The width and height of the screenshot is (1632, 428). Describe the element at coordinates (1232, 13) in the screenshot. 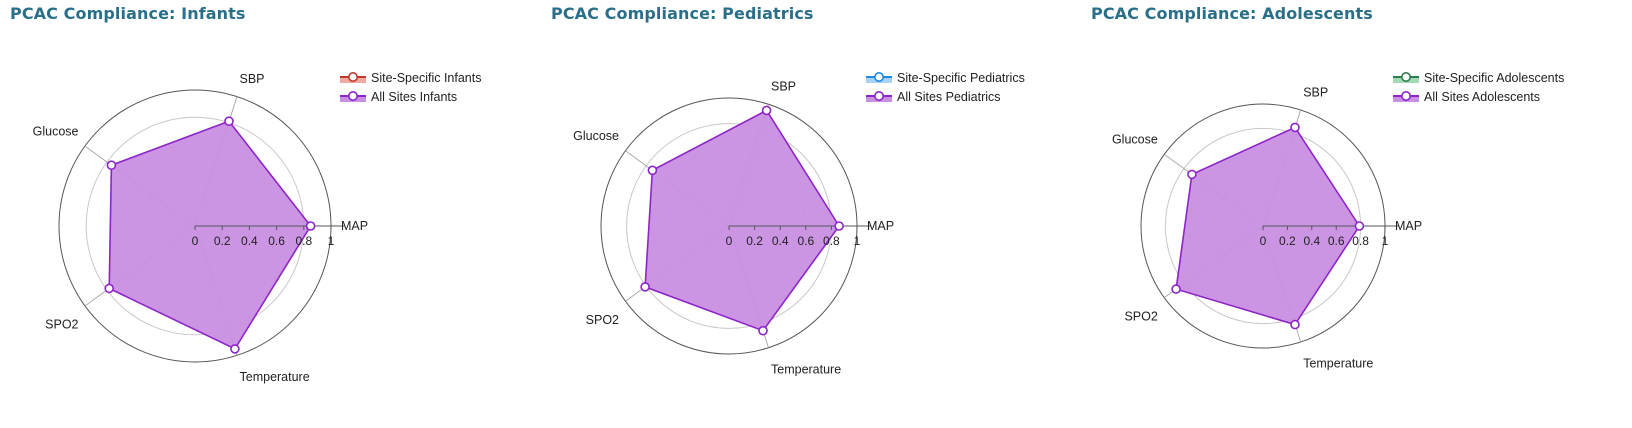

I see `chart-title: PCAC Compliance: Adolescents` at that location.